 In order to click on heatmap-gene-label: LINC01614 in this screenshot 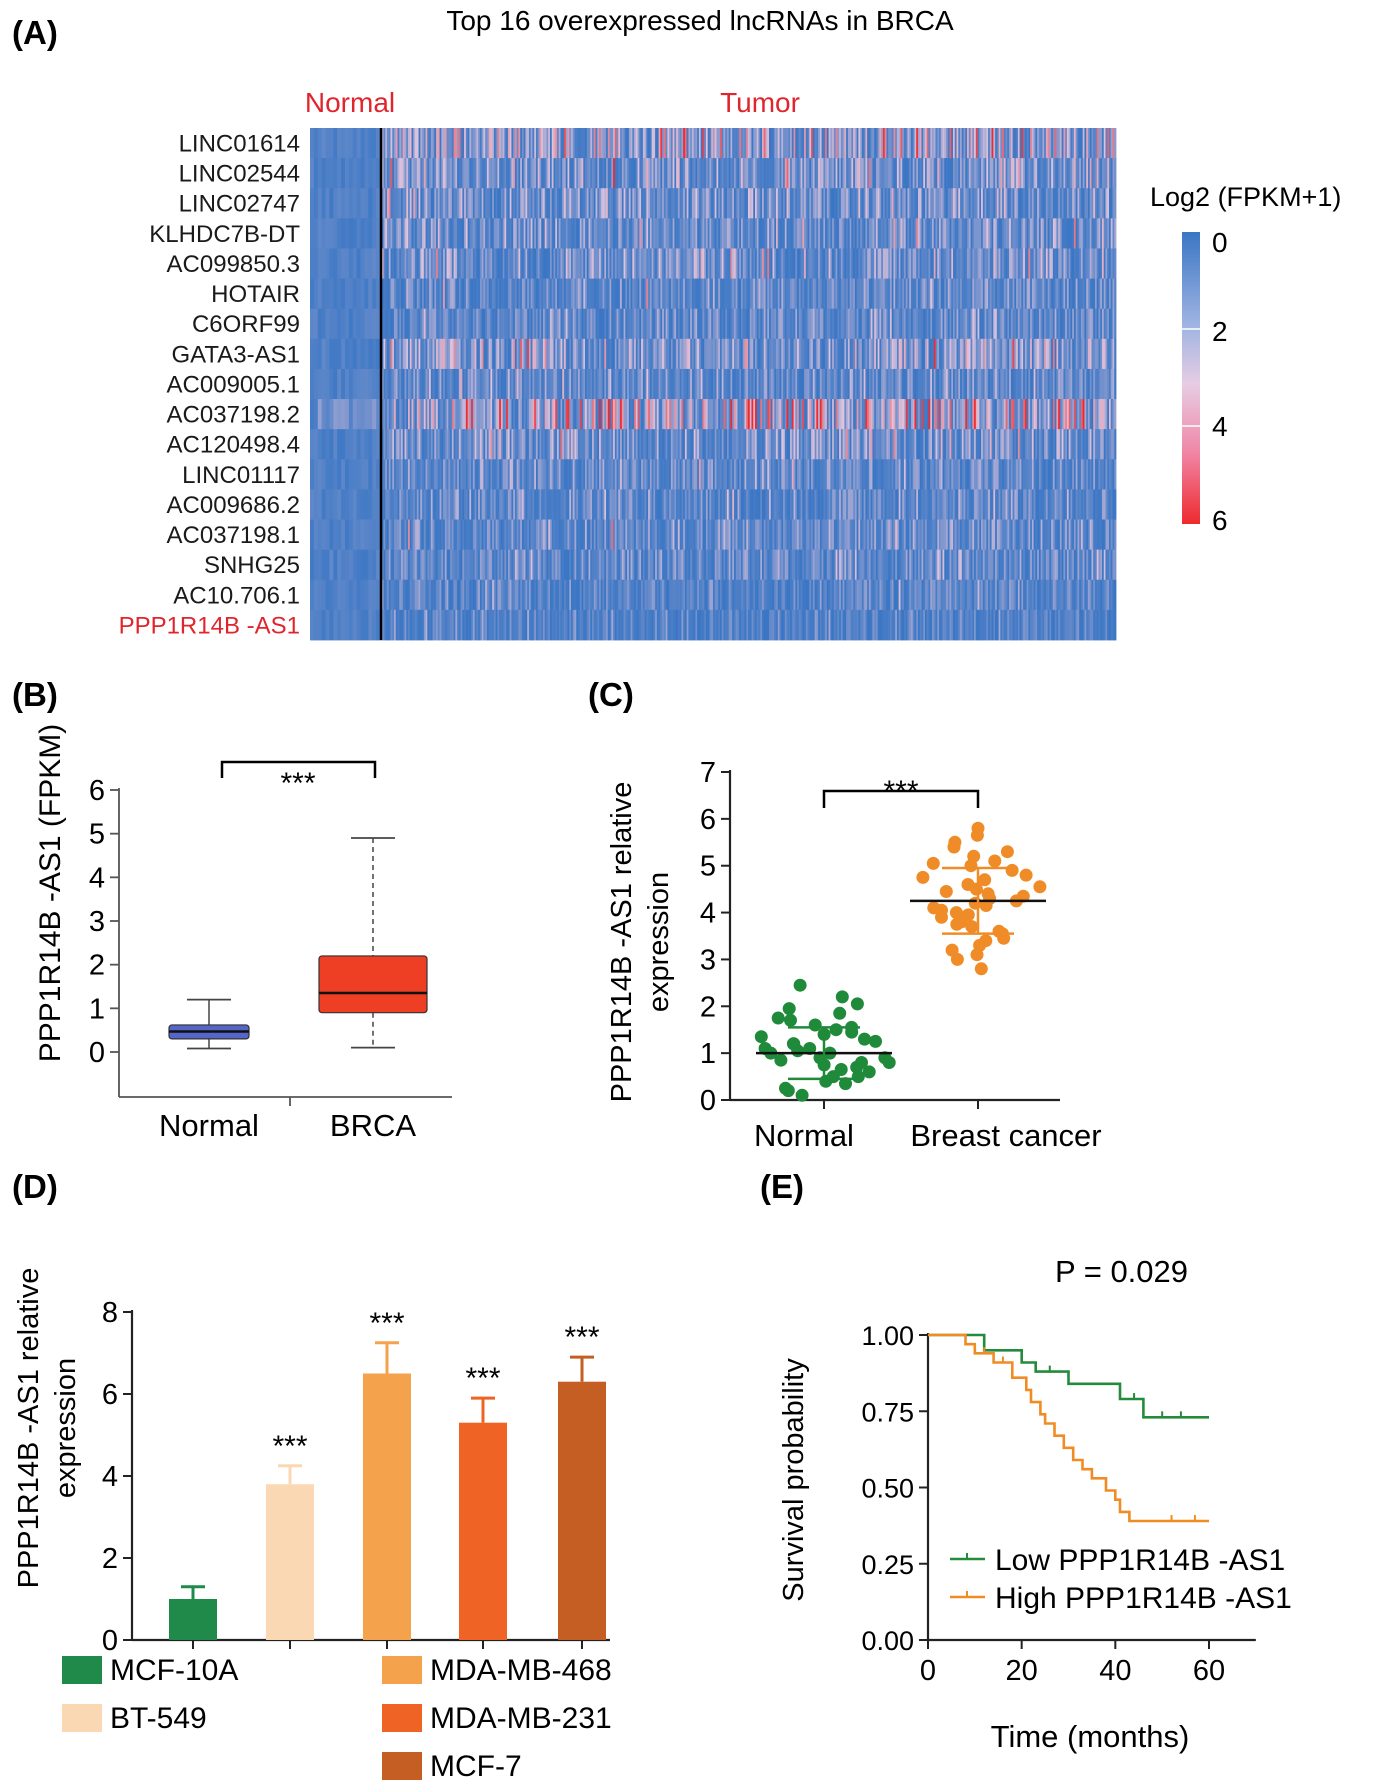, I will do `click(239, 143)`.